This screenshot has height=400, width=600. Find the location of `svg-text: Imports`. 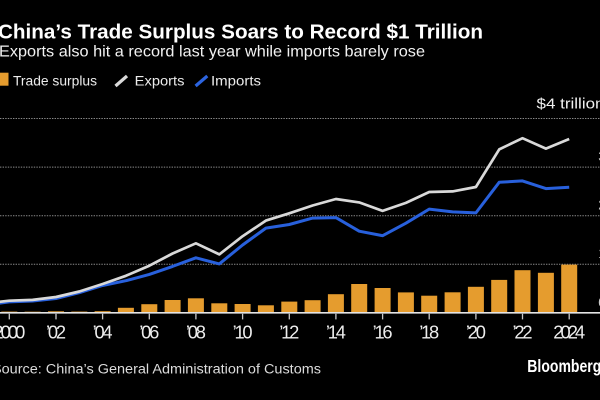

svg-text: Imports is located at coordinates (236, 82).